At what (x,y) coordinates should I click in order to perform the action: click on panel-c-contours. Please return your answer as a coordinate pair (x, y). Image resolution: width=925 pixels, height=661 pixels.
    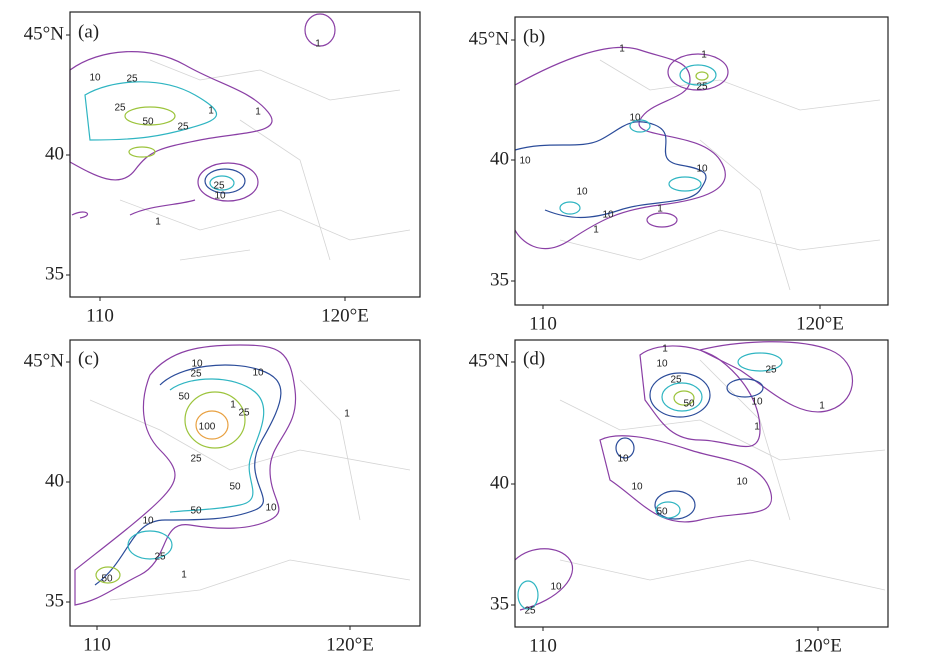
    Looking at the image, I should click on (242, 475).